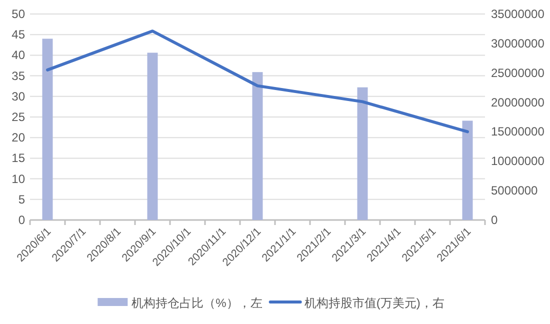  I want to click on y-tick-label: 20, so click(19, 137).